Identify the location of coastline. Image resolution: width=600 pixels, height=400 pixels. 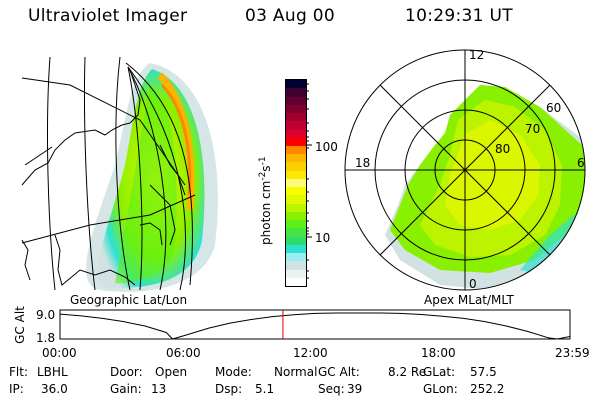
(103, 177).